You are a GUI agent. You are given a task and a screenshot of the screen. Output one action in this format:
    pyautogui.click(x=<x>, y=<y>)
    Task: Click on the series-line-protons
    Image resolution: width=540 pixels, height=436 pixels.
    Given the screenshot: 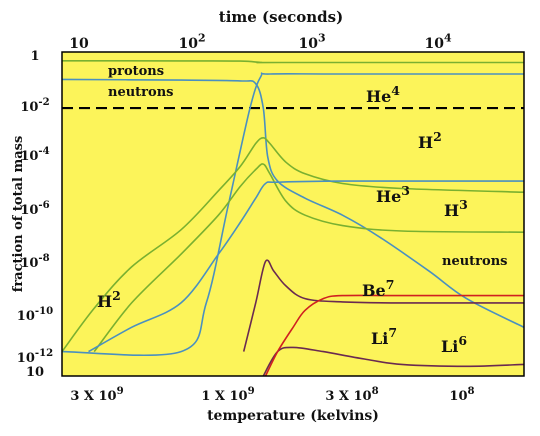 What is the action you would take?
    pyautogui.click(x=293, y=62)
    